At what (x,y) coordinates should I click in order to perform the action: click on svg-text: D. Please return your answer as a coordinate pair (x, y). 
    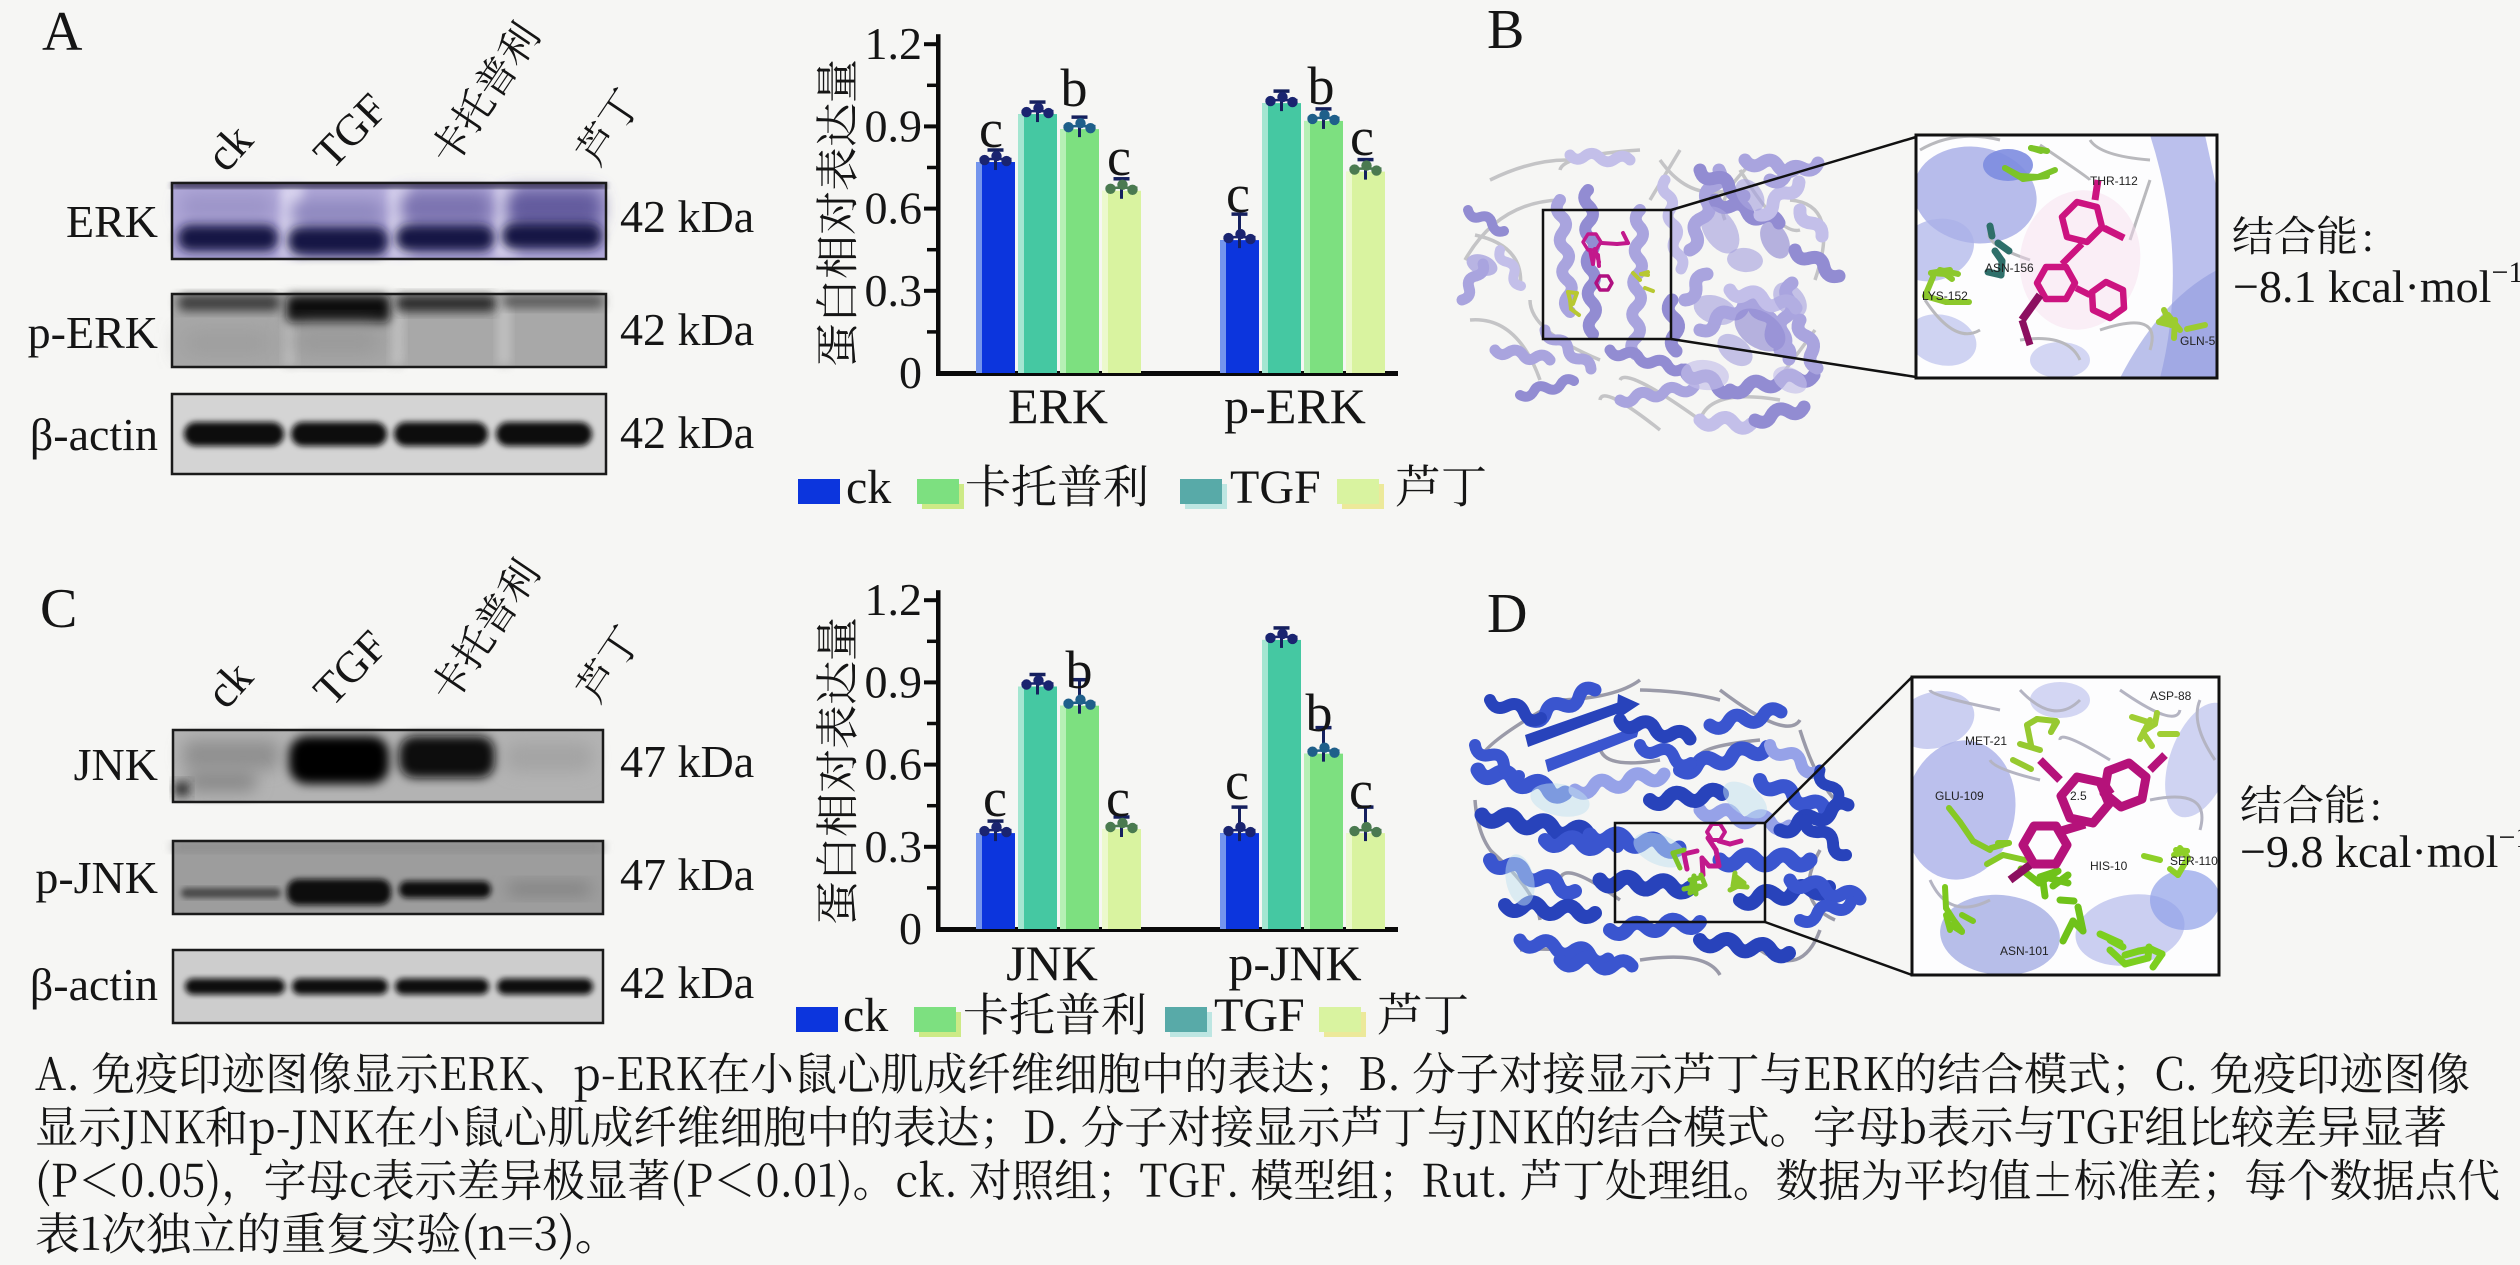
    Looking at the image, I should click on (1507, 614).